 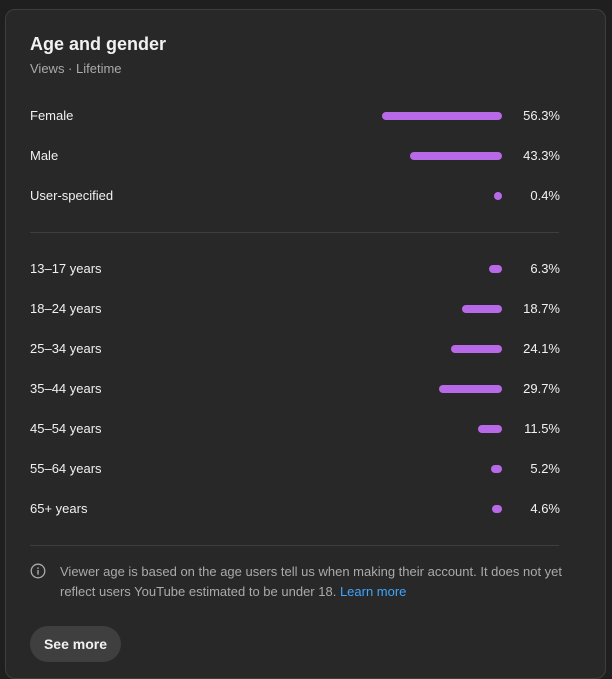 What do you see at coordinates (541, 388) in the screenshot?
I see `row-value: 29.7%` at bounding box center [541, 388].